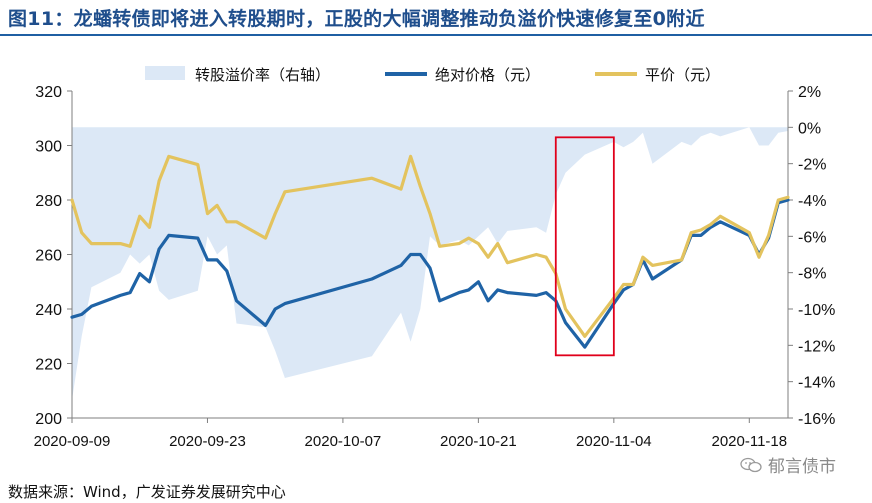 The image size is (872, 503). I want to click on legend-item-bond-price: 绝对价格（元）, so click(462, 75).